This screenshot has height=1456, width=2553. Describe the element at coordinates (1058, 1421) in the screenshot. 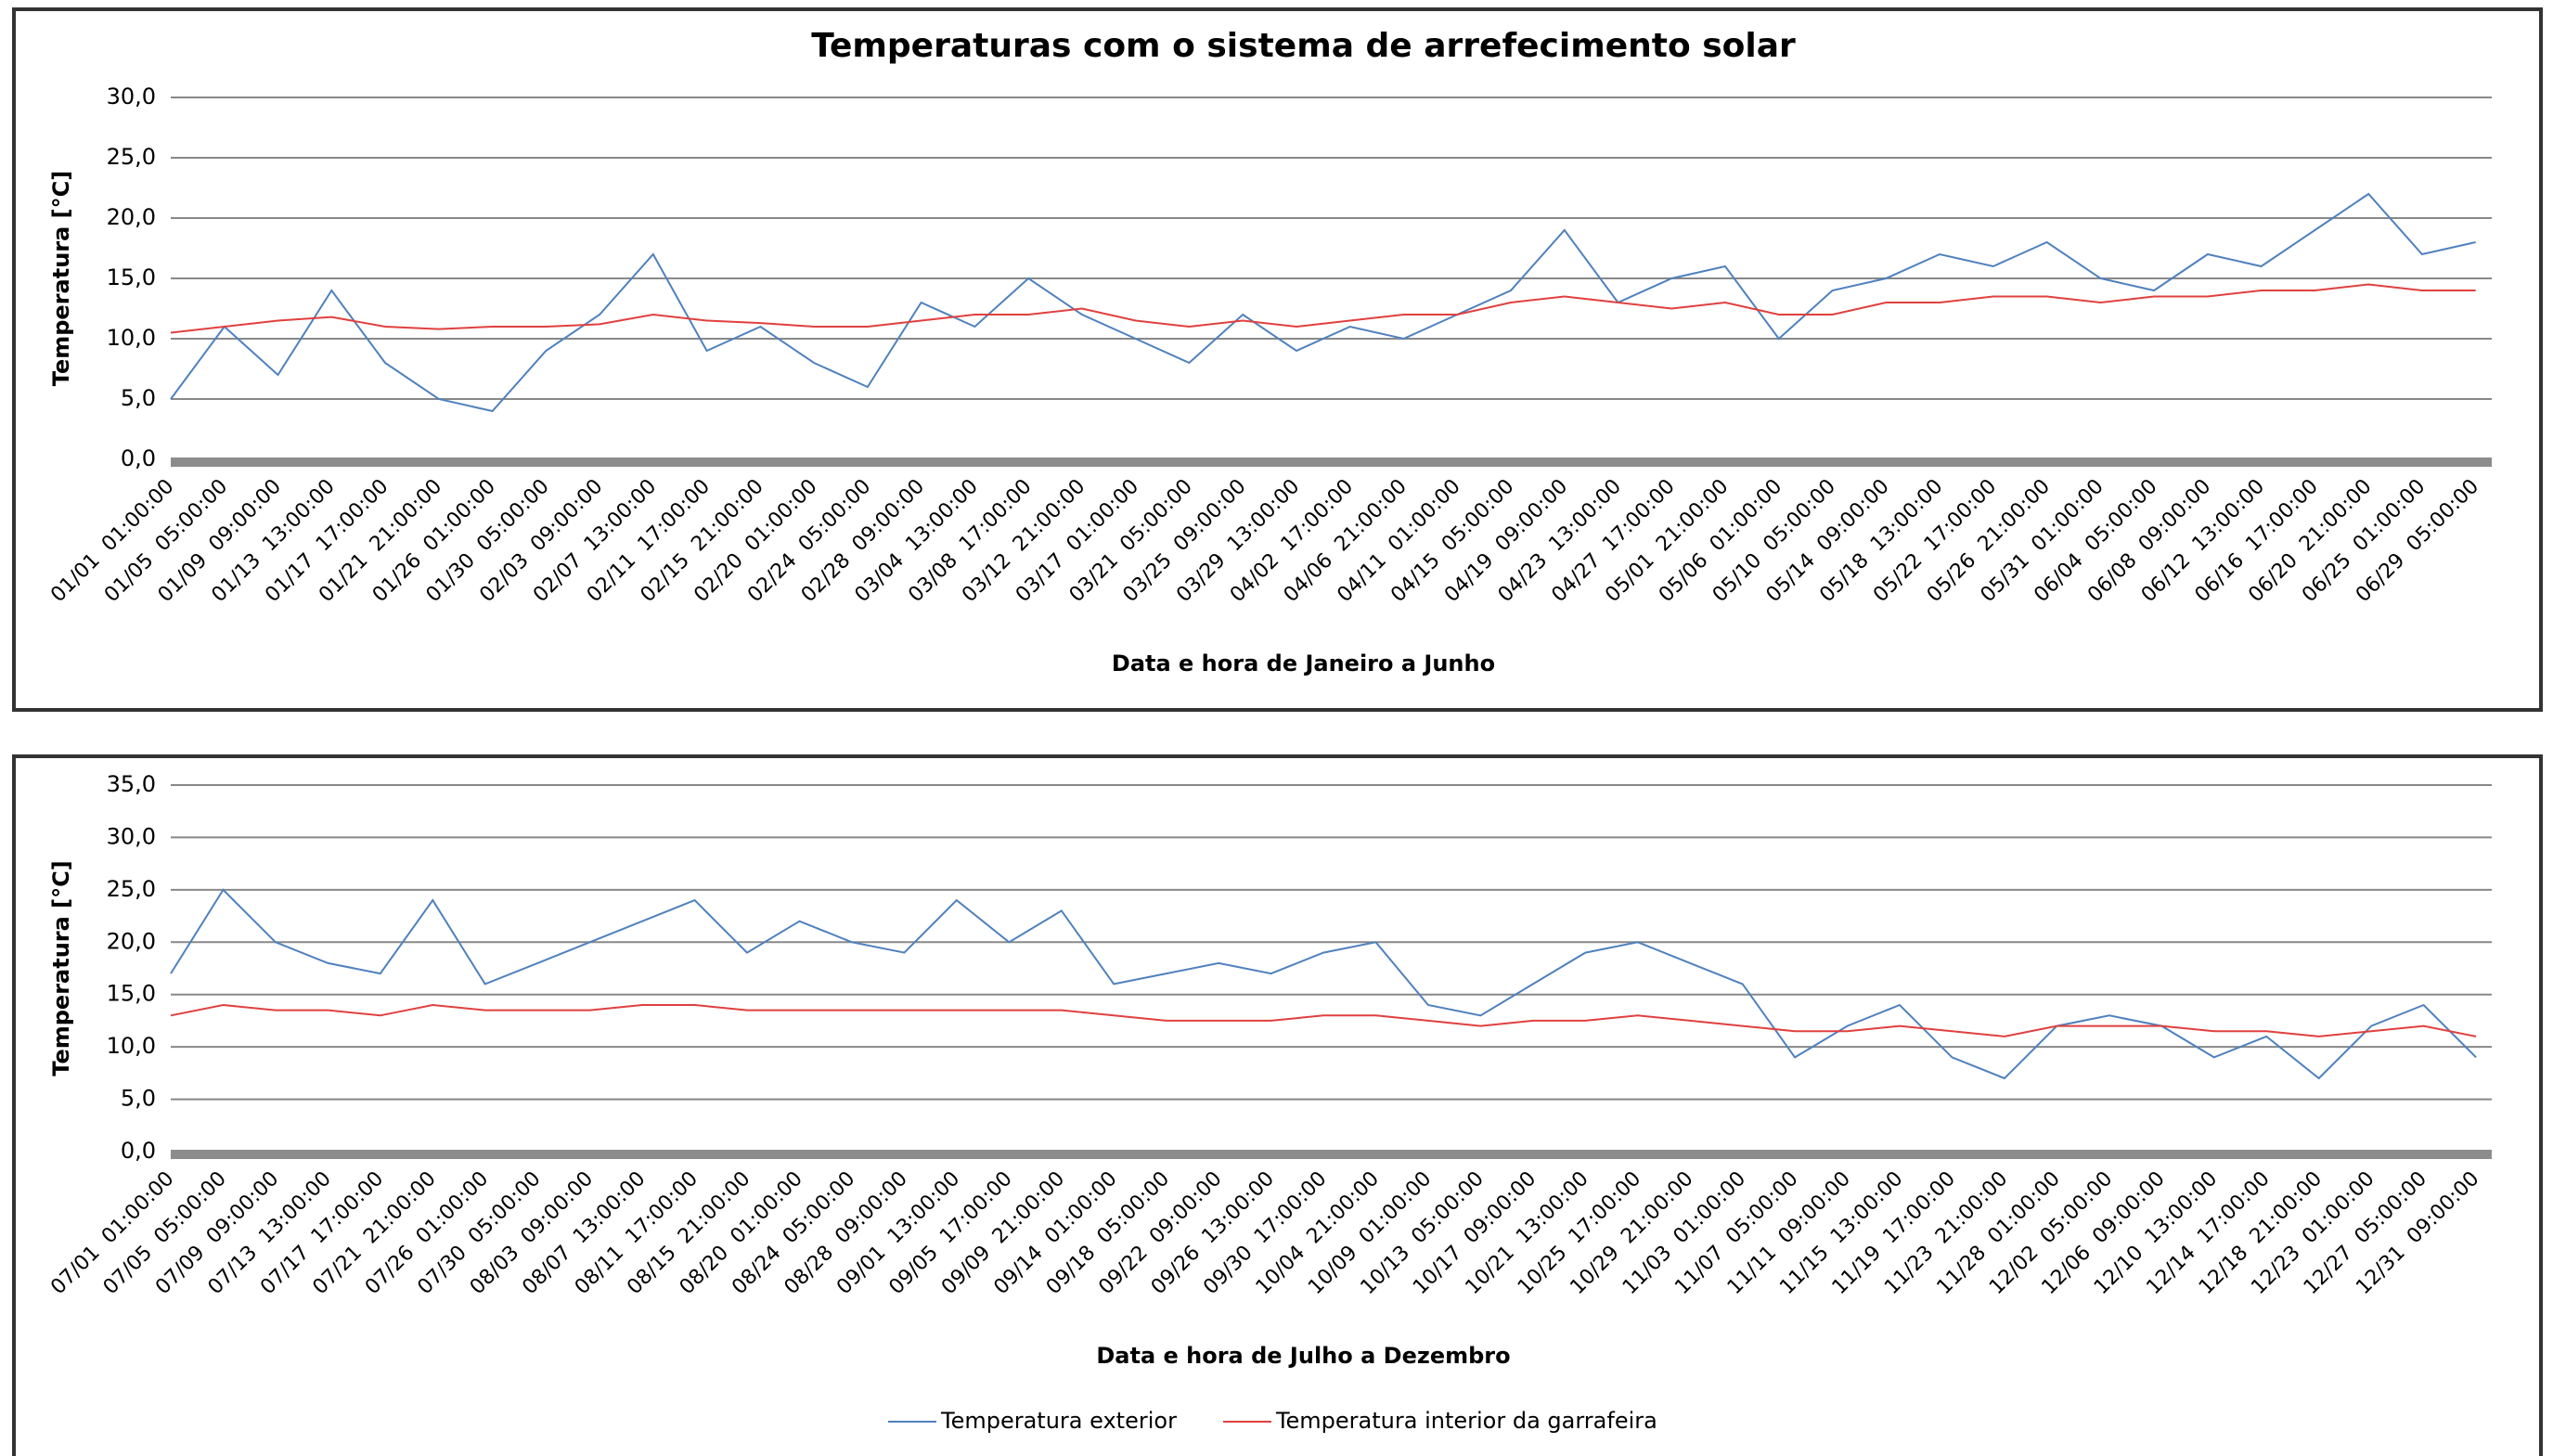

I see `legend-label: Temperatura exterior` at that location.